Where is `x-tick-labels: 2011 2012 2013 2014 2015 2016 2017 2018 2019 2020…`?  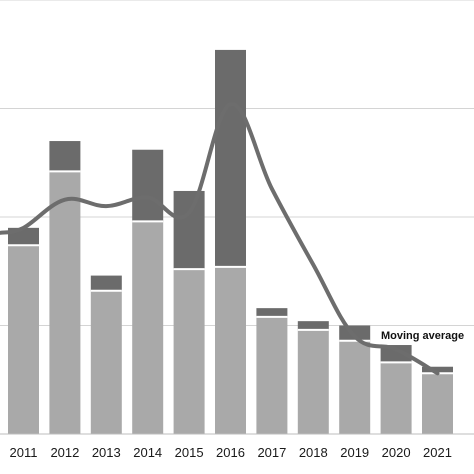
x-tick-labels: 2011 2012 2013 2014 2015 2016 2017 2018 2019 2020… is located at coordinates (231, 452).